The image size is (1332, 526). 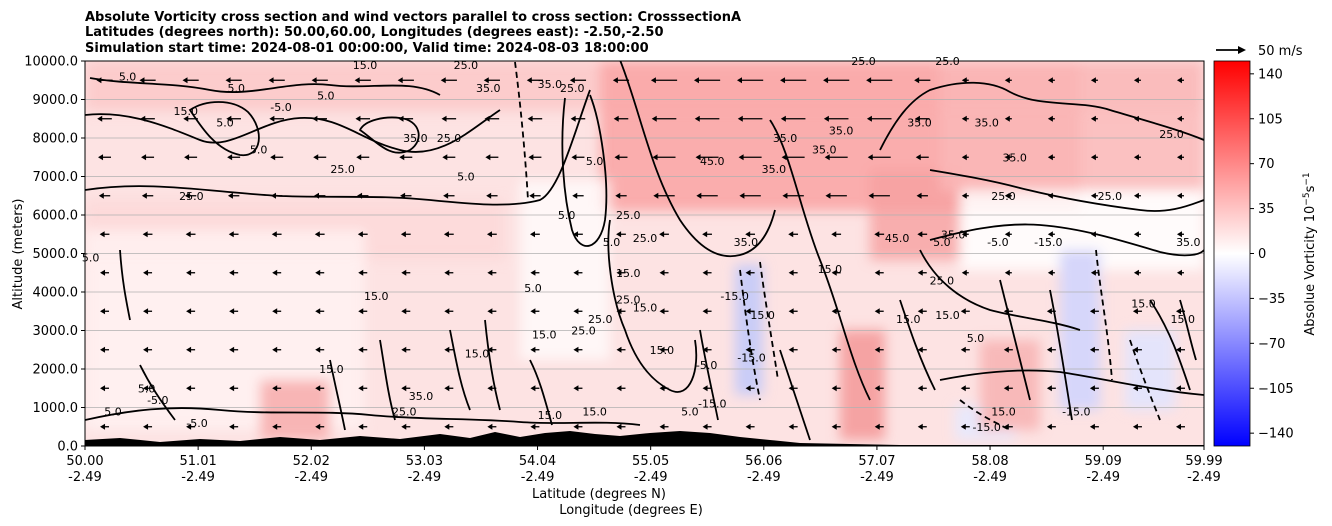 I want to click on y-tick-label: 3000.0, so click(x=56, y=331).